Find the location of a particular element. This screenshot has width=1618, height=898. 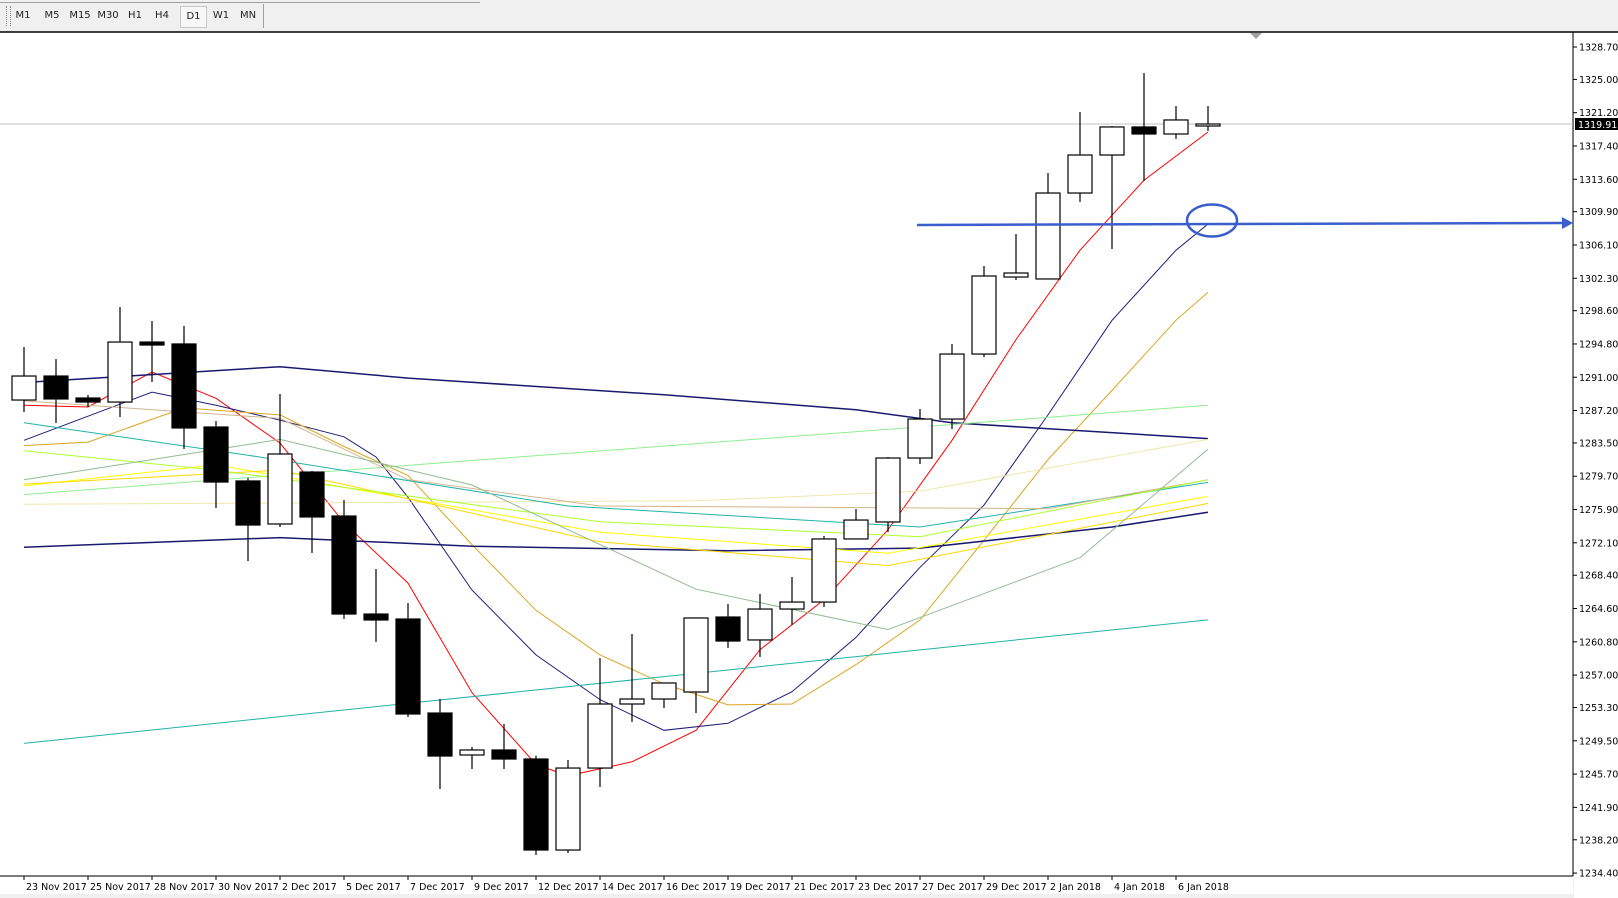

time-tick-label: 23 Dec 2017 is located at coordinates (888, 887).